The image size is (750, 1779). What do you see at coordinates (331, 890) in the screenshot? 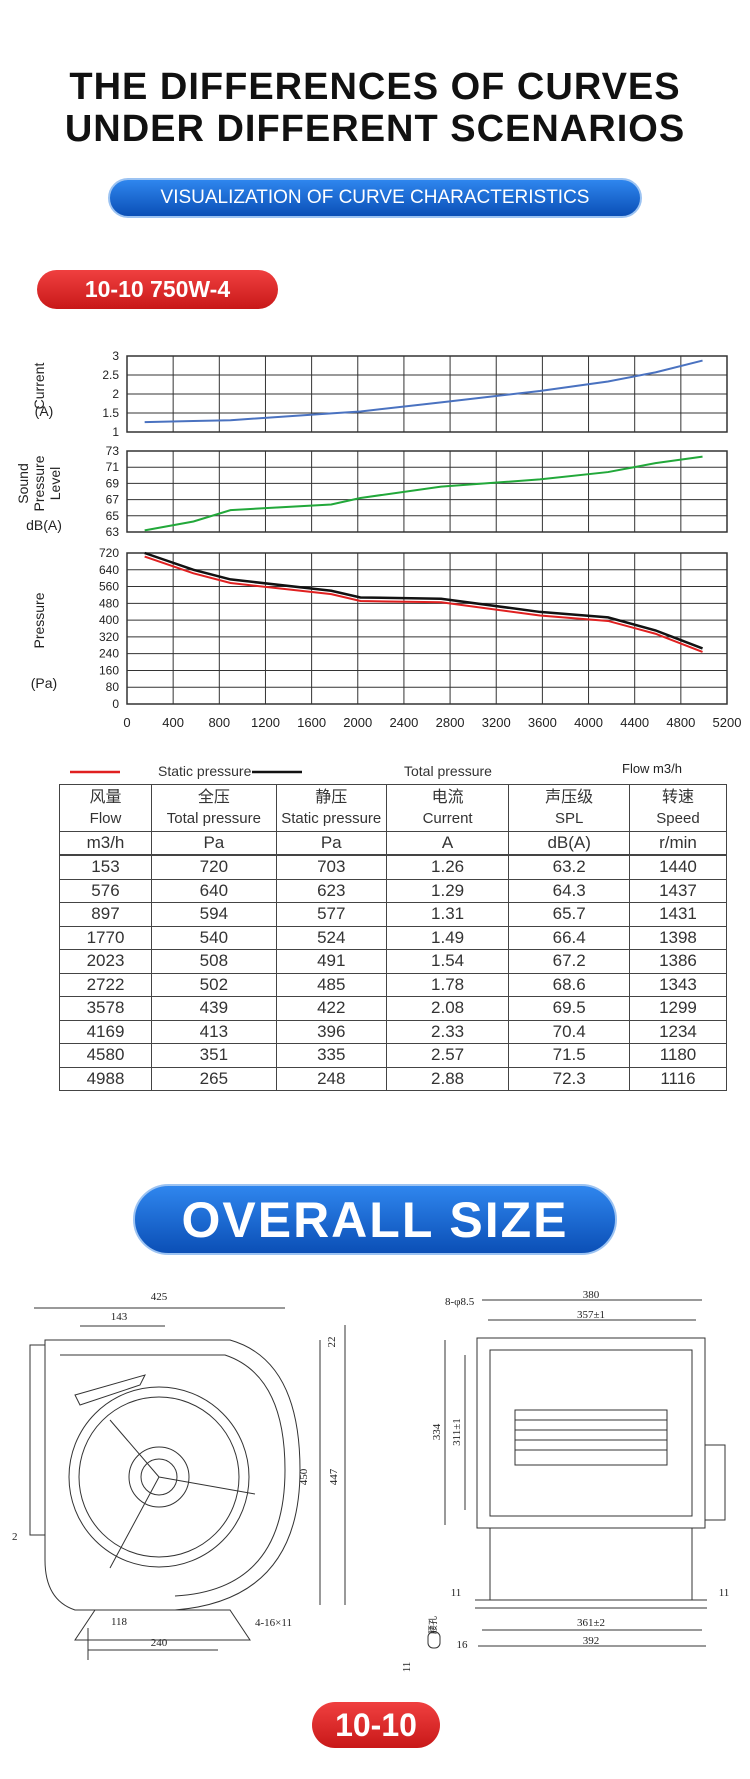
I see `data-cell: 623` at bounding box center [331, 890].